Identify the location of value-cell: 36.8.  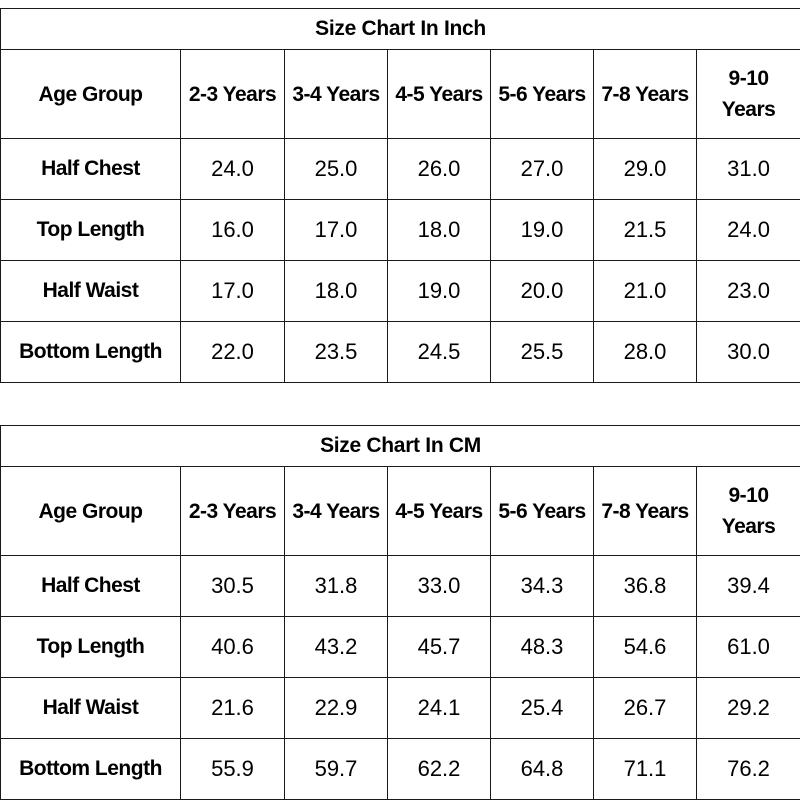
(645, 586).